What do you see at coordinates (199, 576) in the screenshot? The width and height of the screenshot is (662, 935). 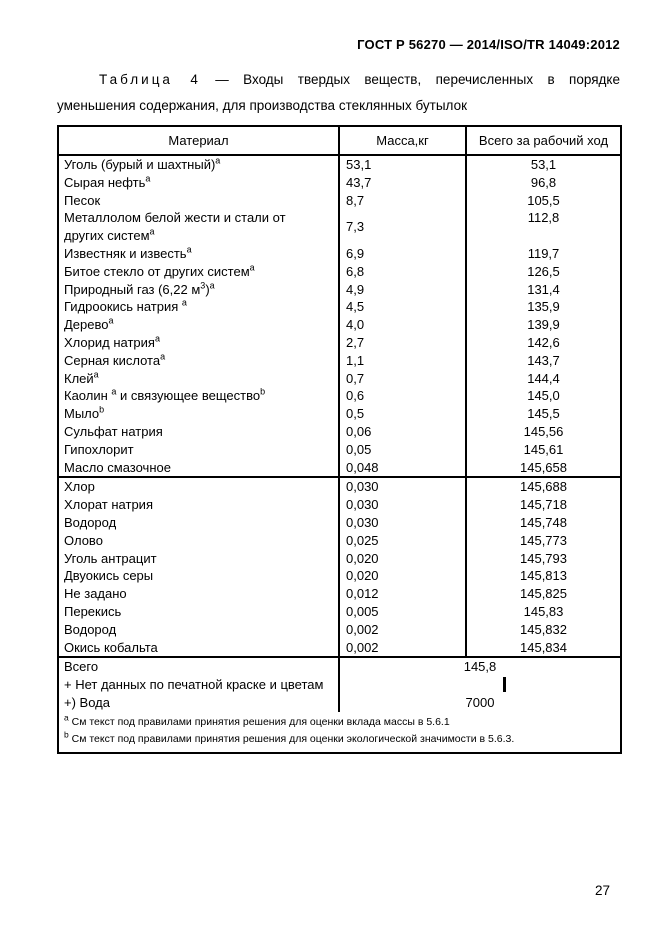 I see `material-cell: Двуокись серы` at bounding box center [199, 576].